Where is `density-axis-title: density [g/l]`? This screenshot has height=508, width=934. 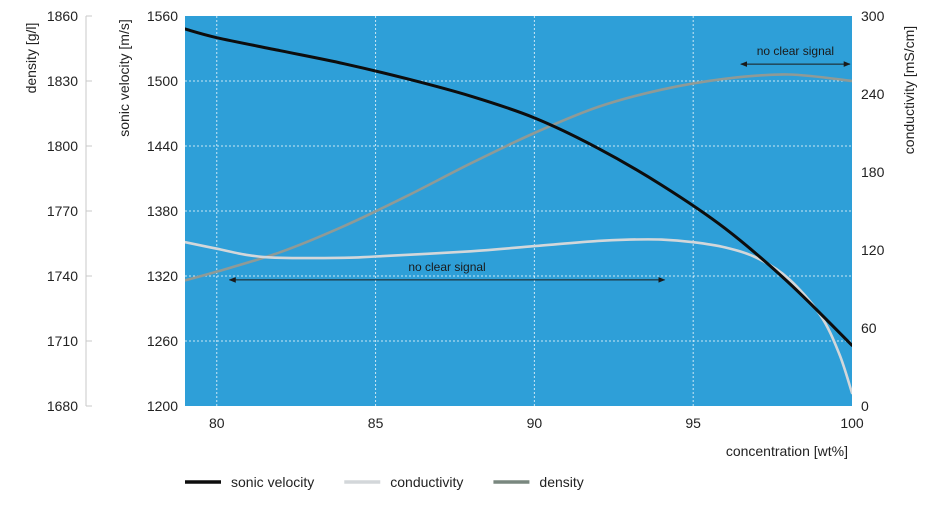 density-axis-title: density [g/l] is located at coordinates (31, 58).